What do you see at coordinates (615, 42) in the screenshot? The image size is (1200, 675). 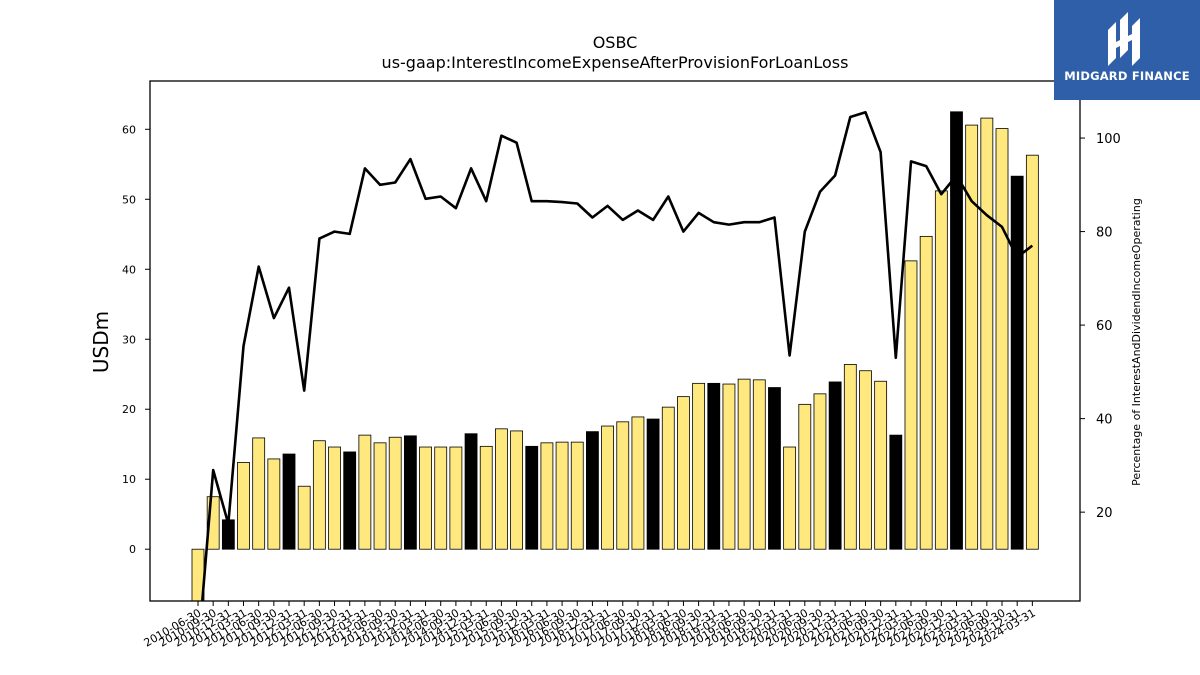 I see `chart-title: OSBC` at bounding box center [615, 42].